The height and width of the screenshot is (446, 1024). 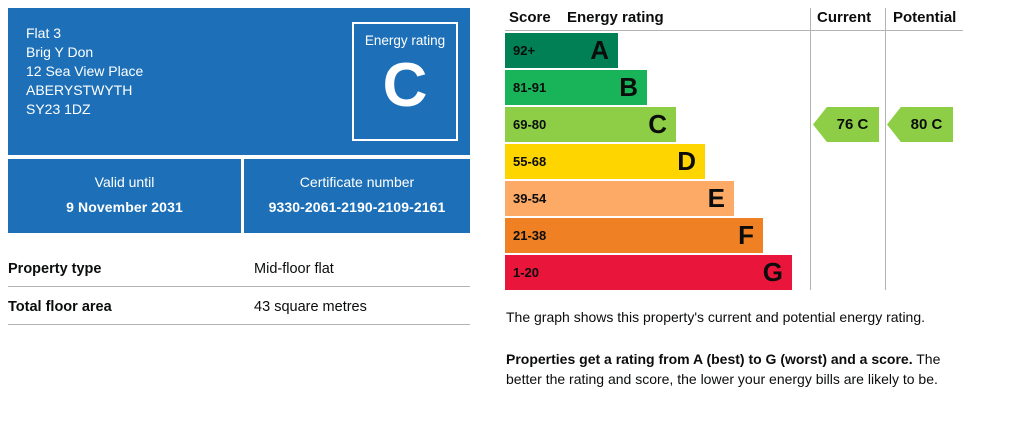 I want to click on band-score: 69-80, so click(x=530, y=124).